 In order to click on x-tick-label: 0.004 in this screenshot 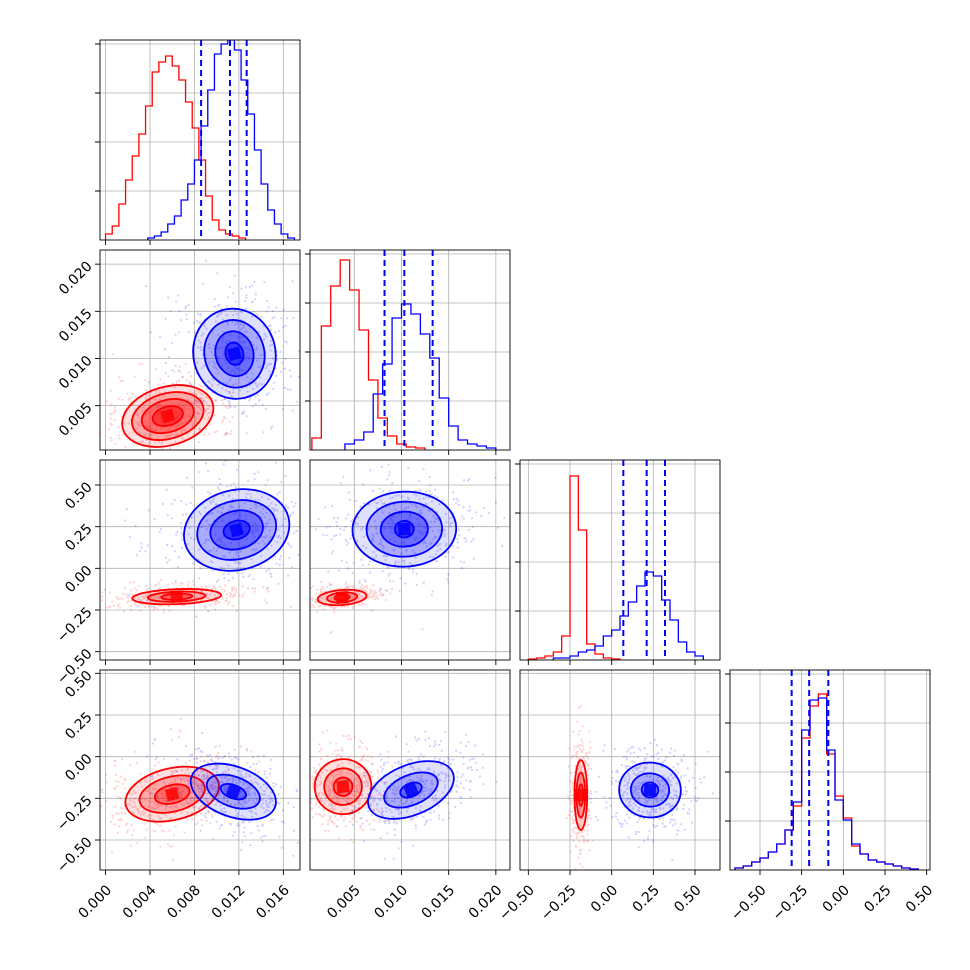, I will do `click(140, 902)`.